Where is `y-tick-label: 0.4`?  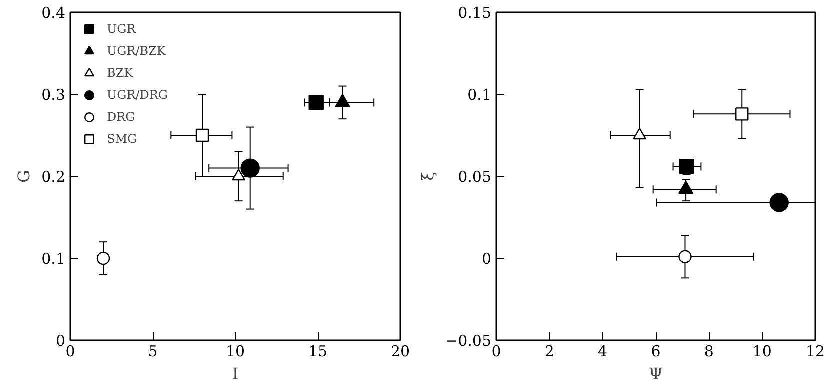
y-tick-label: 0.4 is located at coordinates (54, 13).